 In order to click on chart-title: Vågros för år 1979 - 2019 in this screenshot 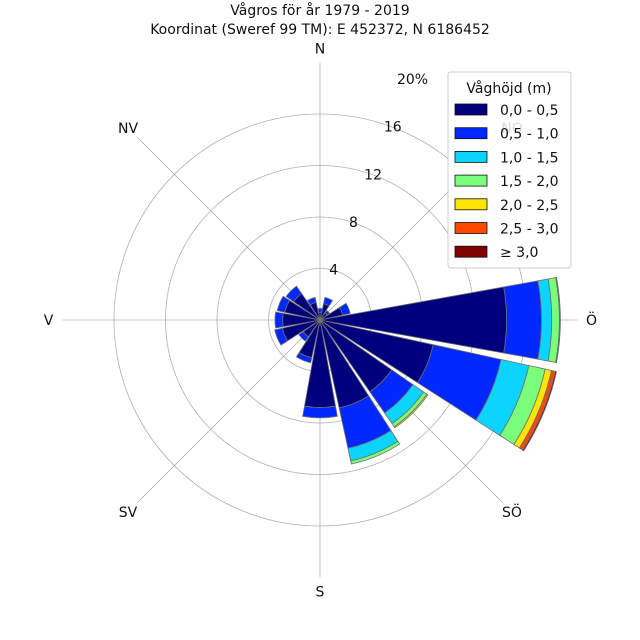, I will do `click(319, 10)`.